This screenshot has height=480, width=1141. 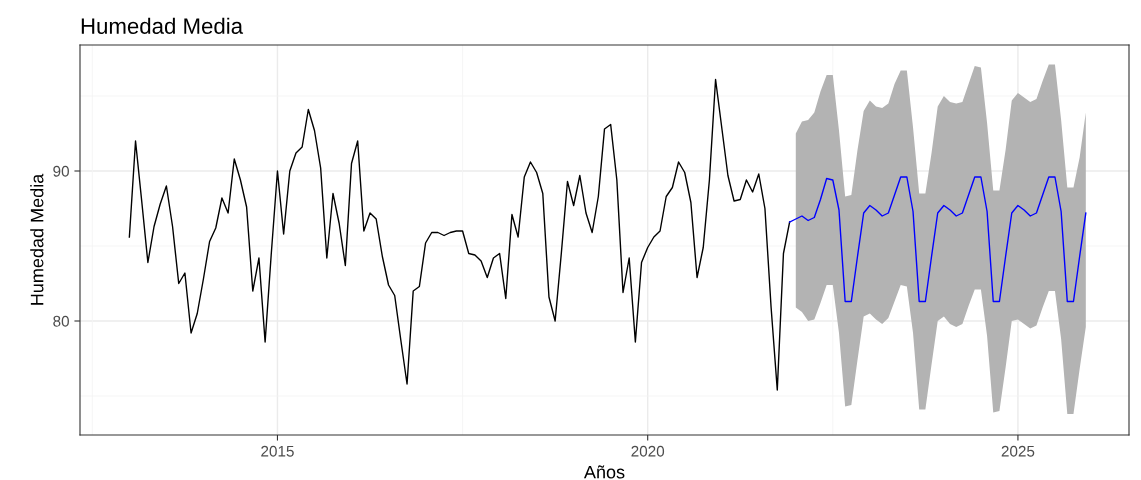 What do you see at coordinates (277, 451) in the screenshot?
I see `x-tick-label: 2015` at bounding box center [277, 451].